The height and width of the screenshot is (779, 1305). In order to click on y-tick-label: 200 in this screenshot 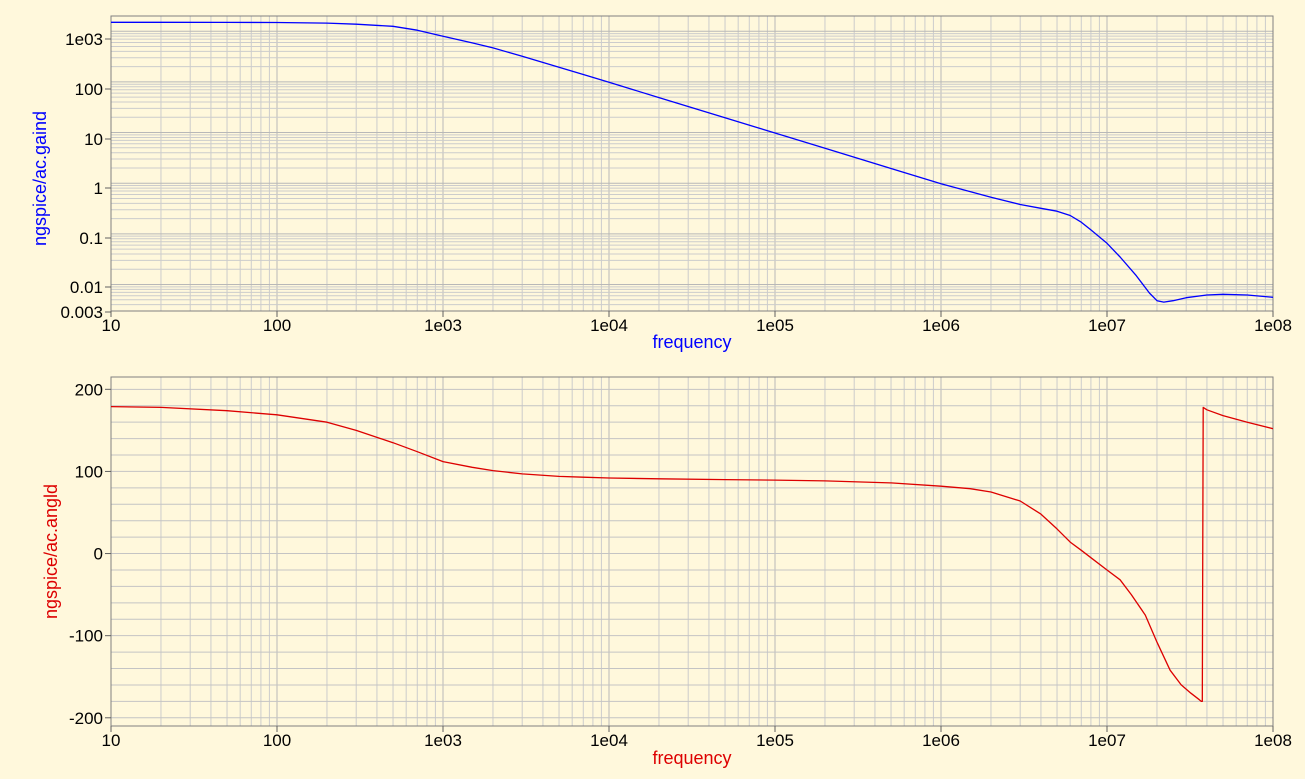, I will do `click(89, 389)`.